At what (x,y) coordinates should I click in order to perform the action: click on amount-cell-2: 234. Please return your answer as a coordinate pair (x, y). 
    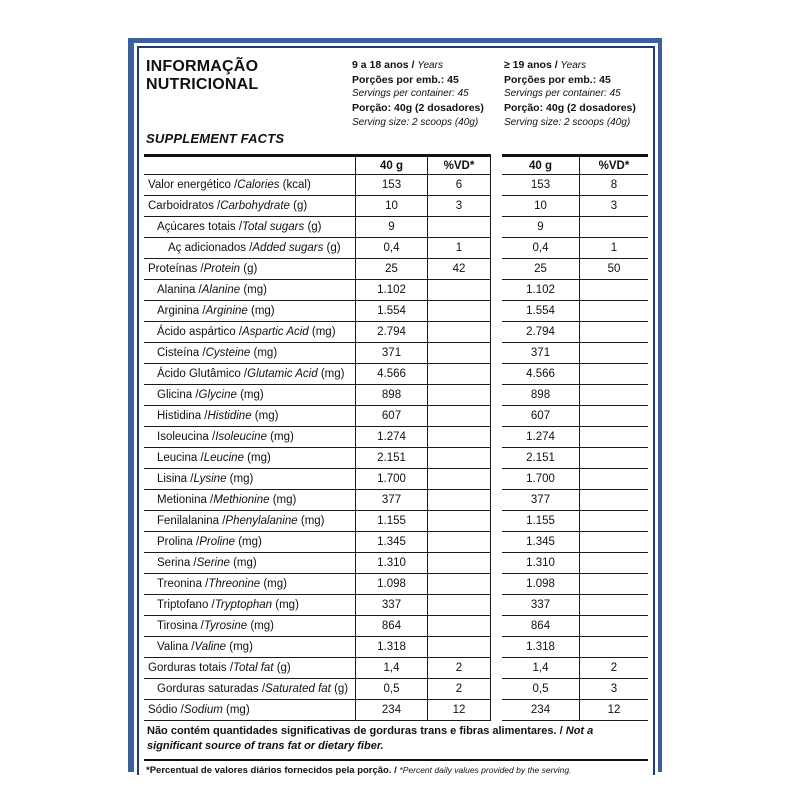
    Looking at the image, I should click on (541, 710).